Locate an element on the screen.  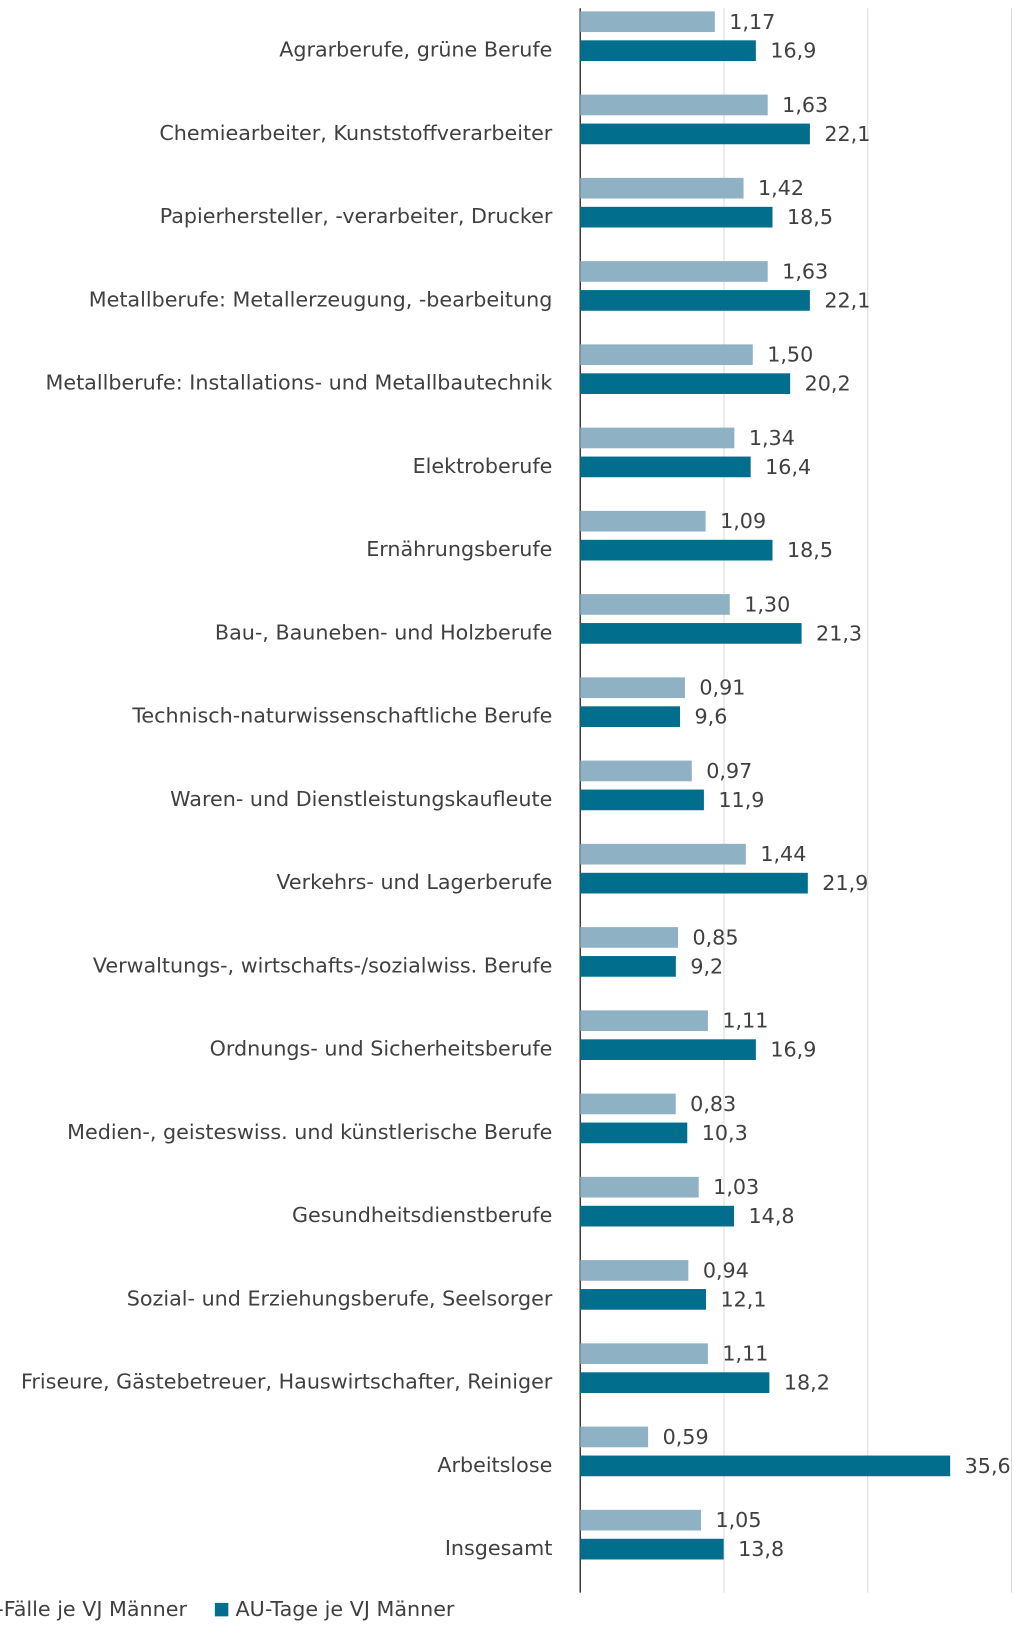
value-label: 18,2 is located at coordinates (807, 1383).